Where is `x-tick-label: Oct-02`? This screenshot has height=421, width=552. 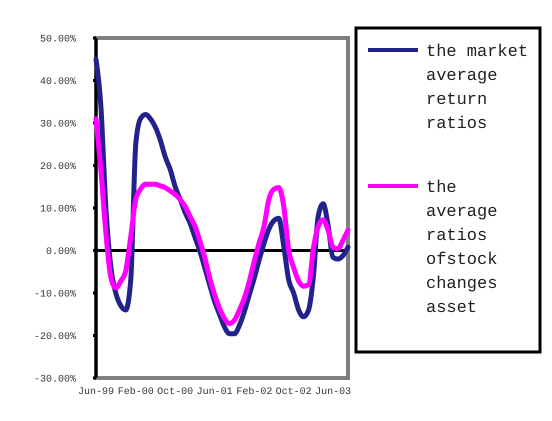 x-tick-label: Oct-02 is located at coordinates (294, 392).